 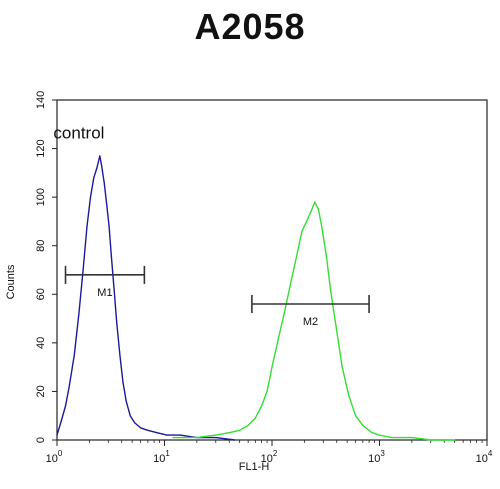 I want to click on y-tick-label: 40, so click(x=41, y=343).